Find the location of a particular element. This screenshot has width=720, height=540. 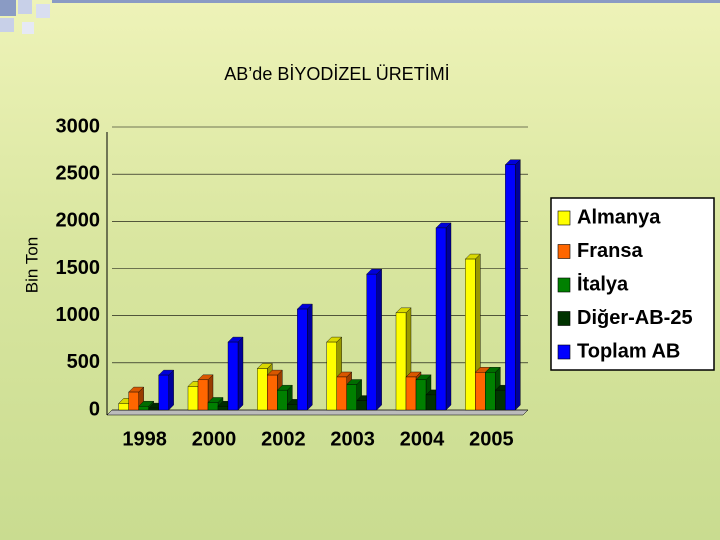

y-tick-label: 1500 is located at coordinates (78, 268).